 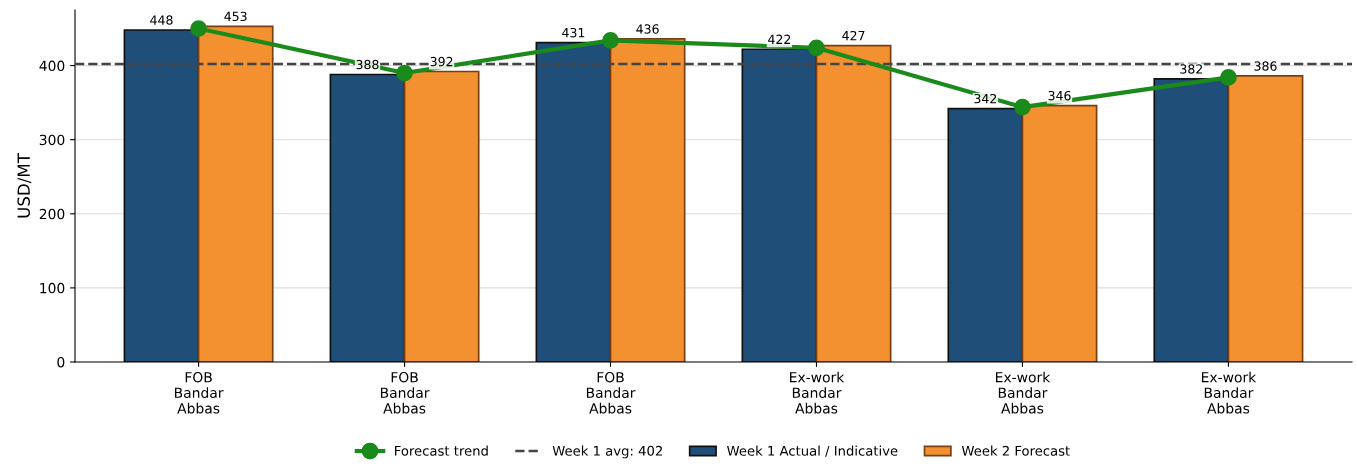 What do you see at coordinates (1191, 69) in the screenshot?
I see `data-label: 382` at bounding box center [1191, 69].